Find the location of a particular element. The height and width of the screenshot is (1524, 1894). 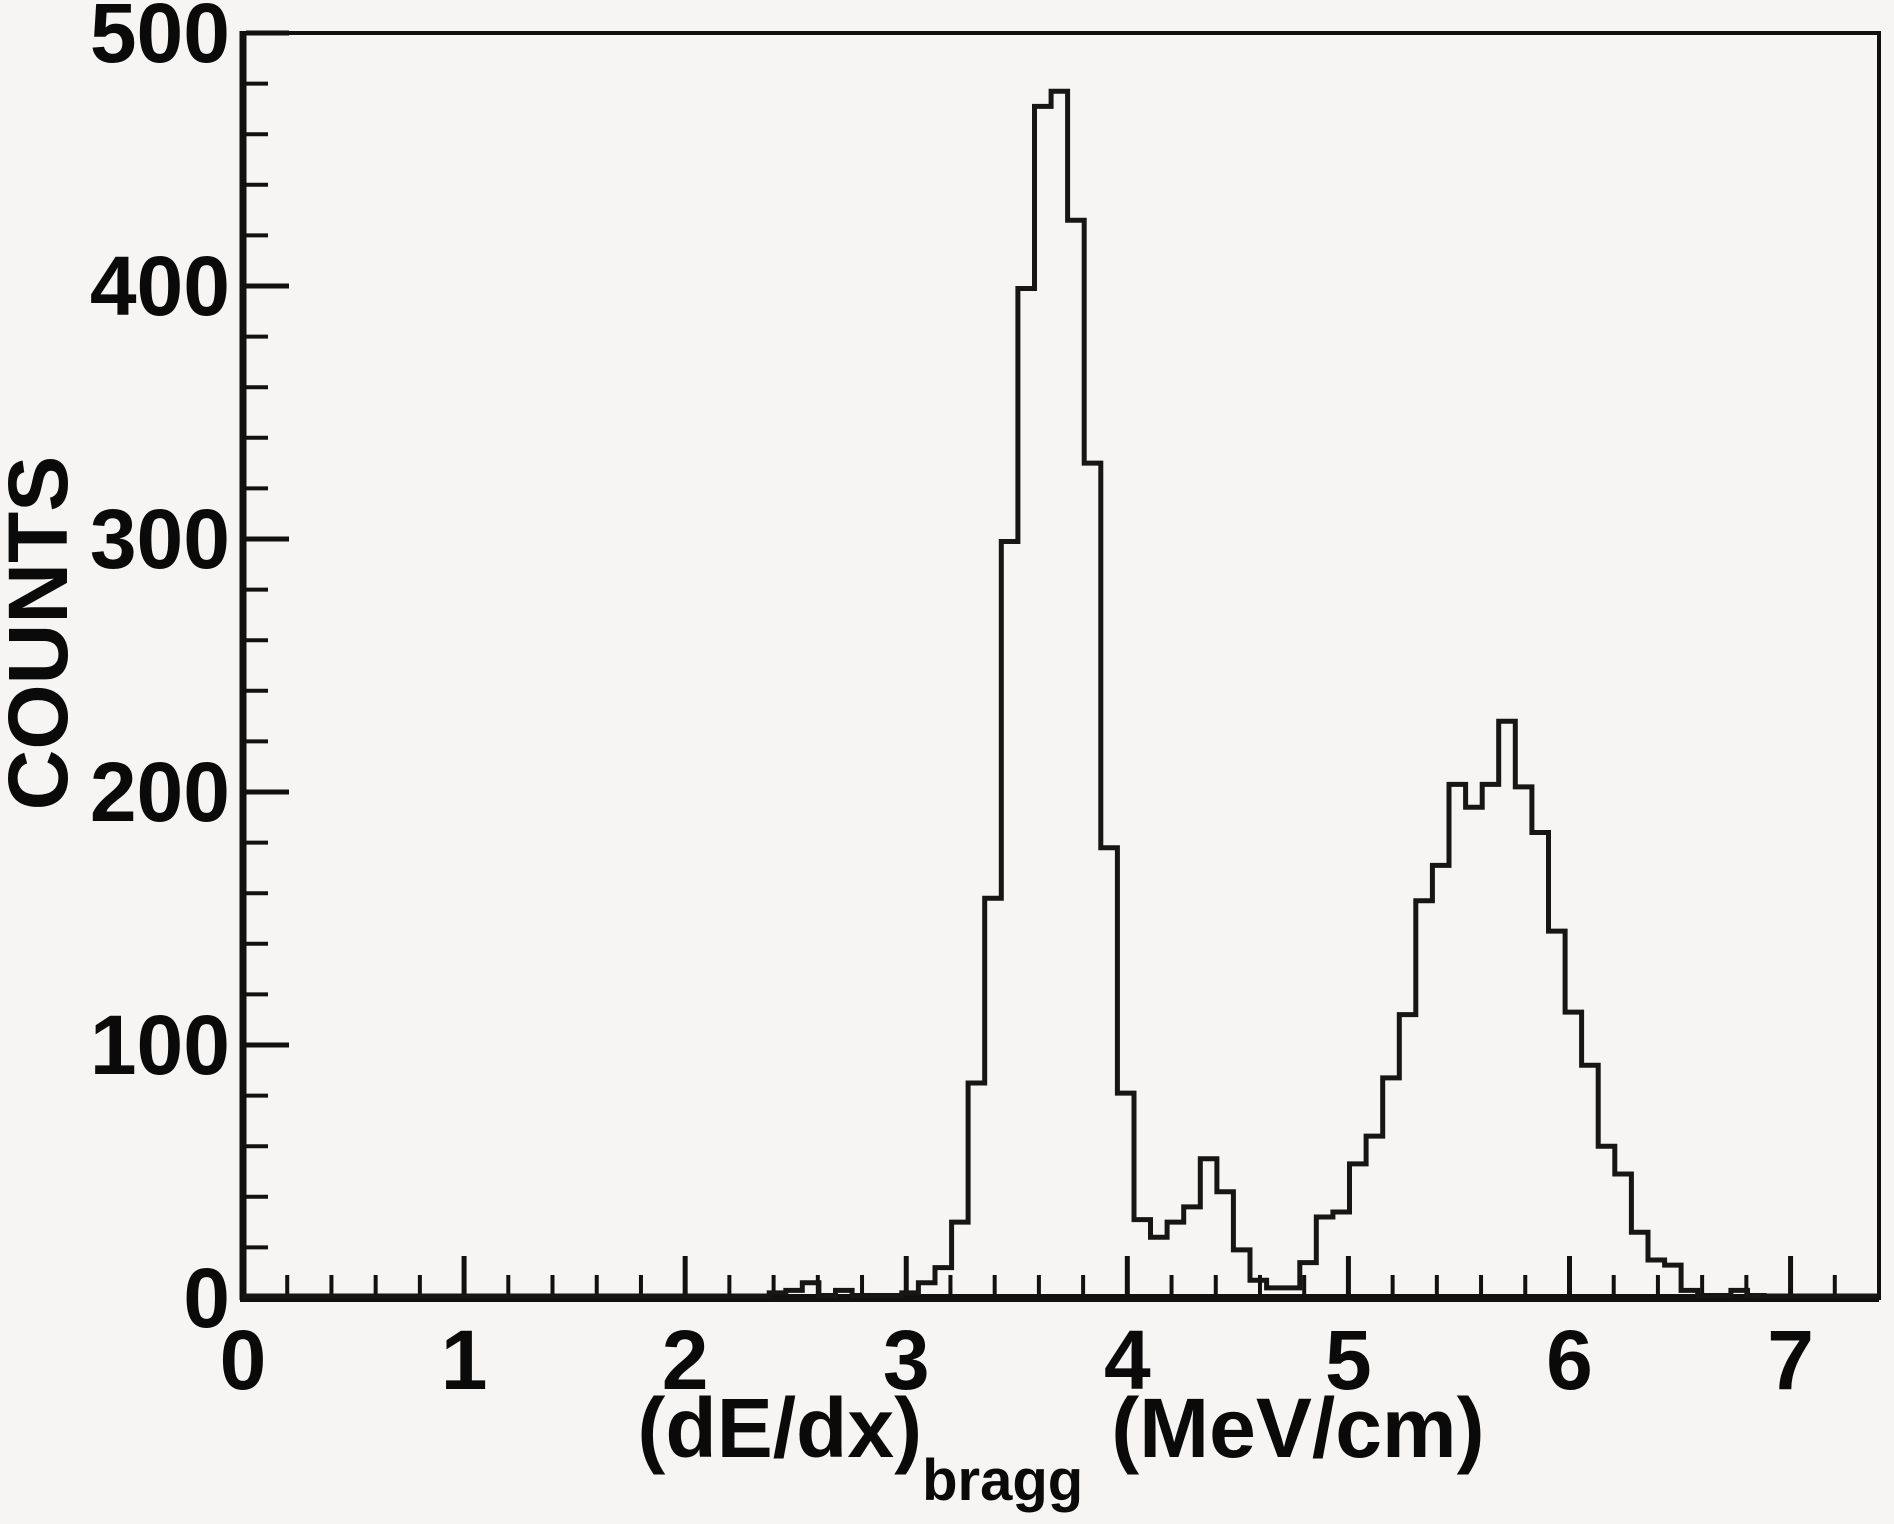

y-axis-title: COUNTS is located at coordinates (42, 633).